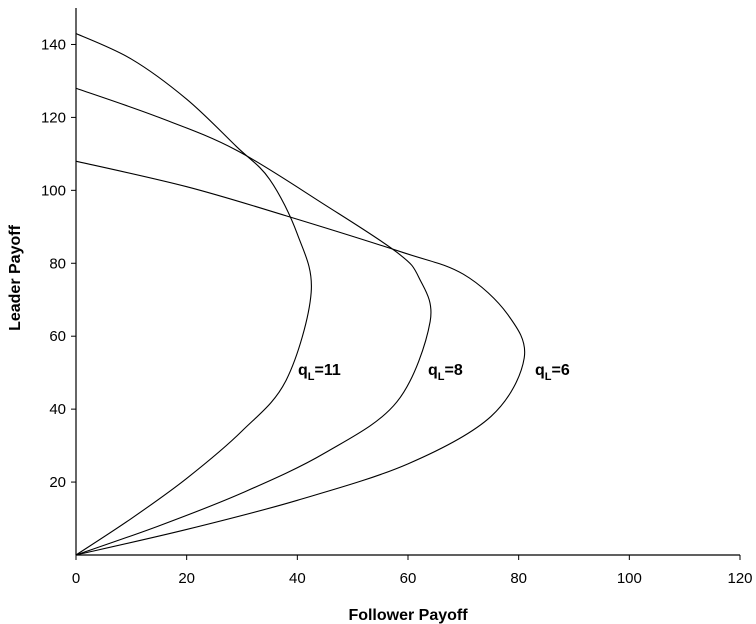 This screenshot has width=756, height=624. I want to click on label-ql-11: qL=11, so click(319, 372).